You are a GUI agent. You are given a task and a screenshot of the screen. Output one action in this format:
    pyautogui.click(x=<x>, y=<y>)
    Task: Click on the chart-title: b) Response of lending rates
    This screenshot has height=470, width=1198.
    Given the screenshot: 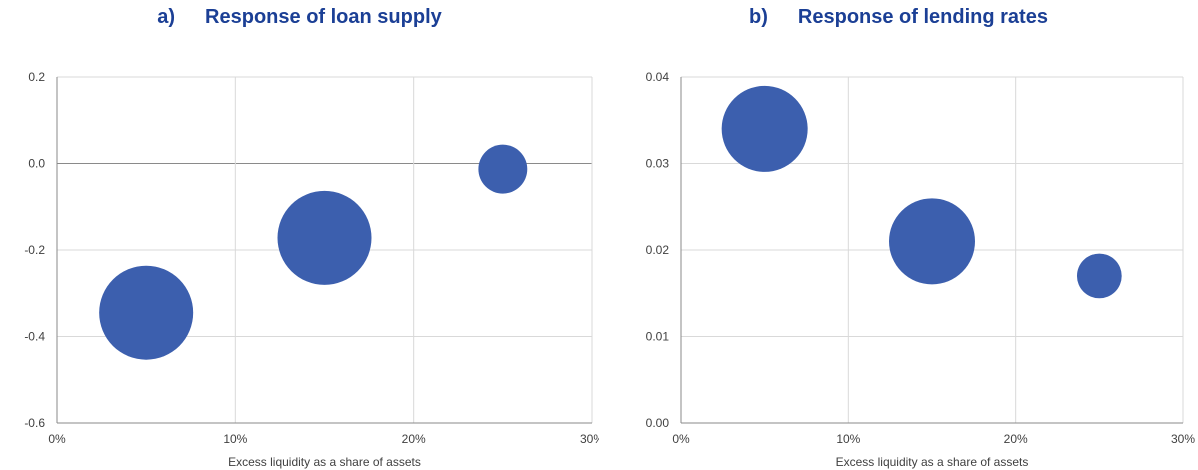 What is the action you would take?
    pyautogui.click(x=898, y=17)
    